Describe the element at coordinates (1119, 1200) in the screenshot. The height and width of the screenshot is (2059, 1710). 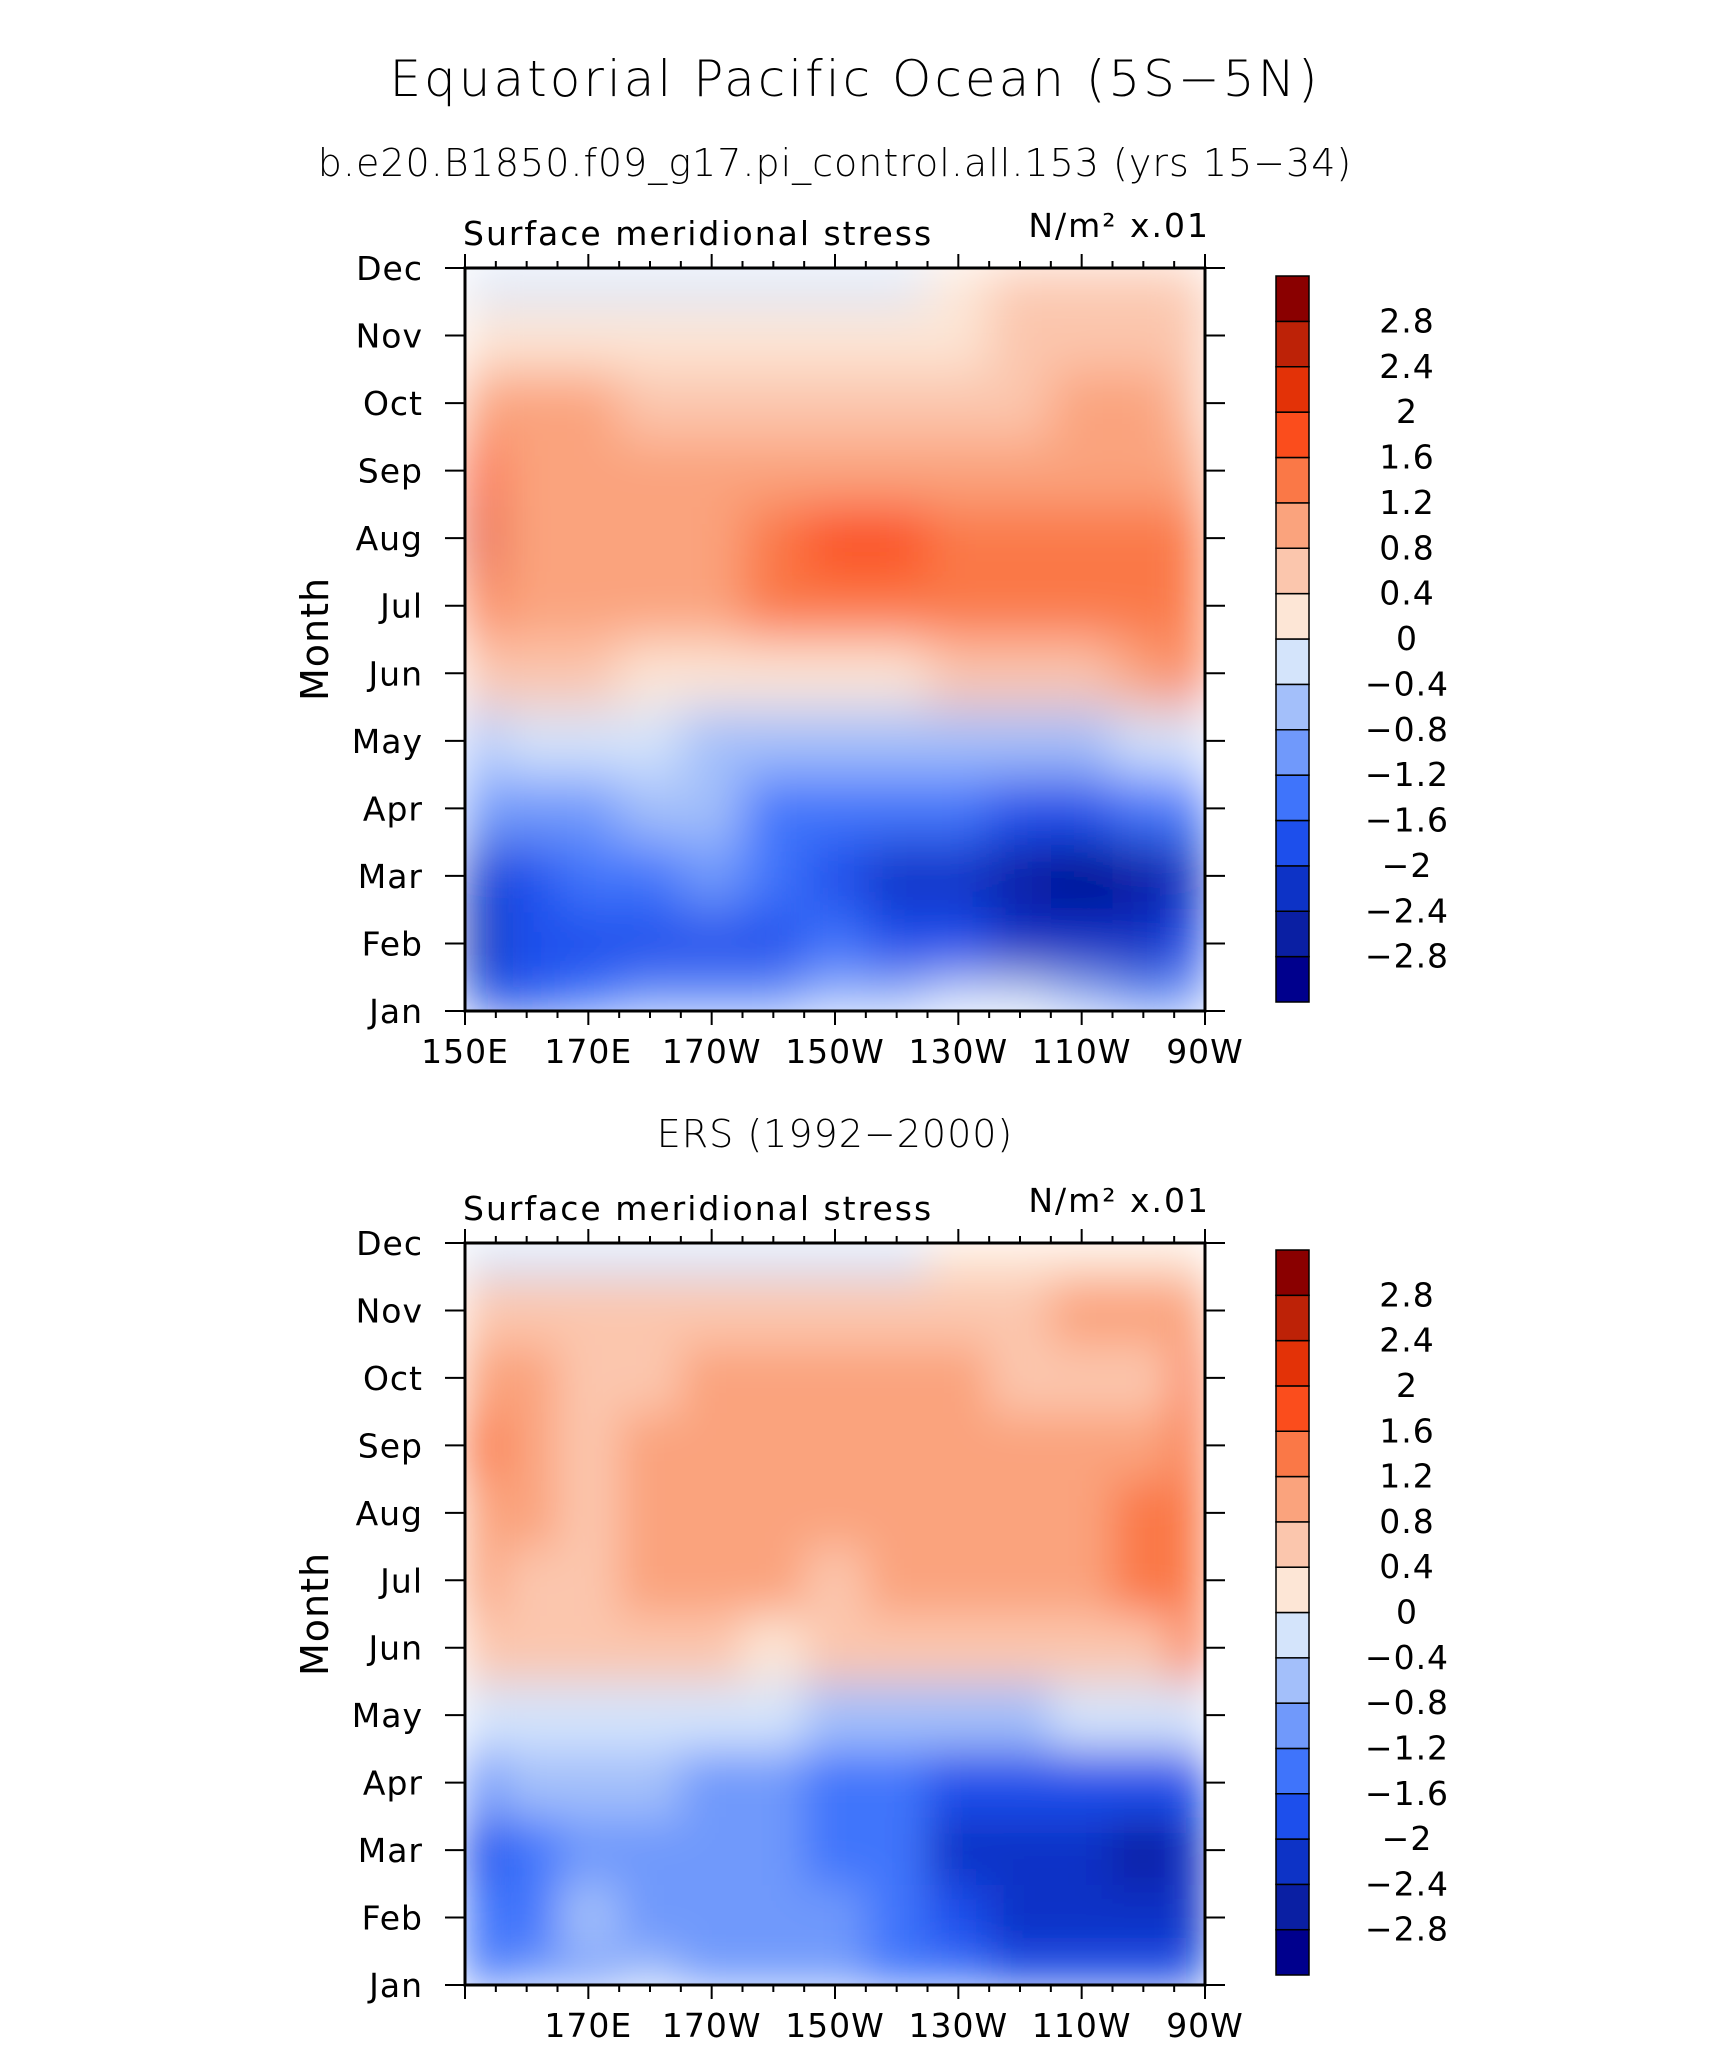
I see `right-string-2: N/m² x.01` at that location.